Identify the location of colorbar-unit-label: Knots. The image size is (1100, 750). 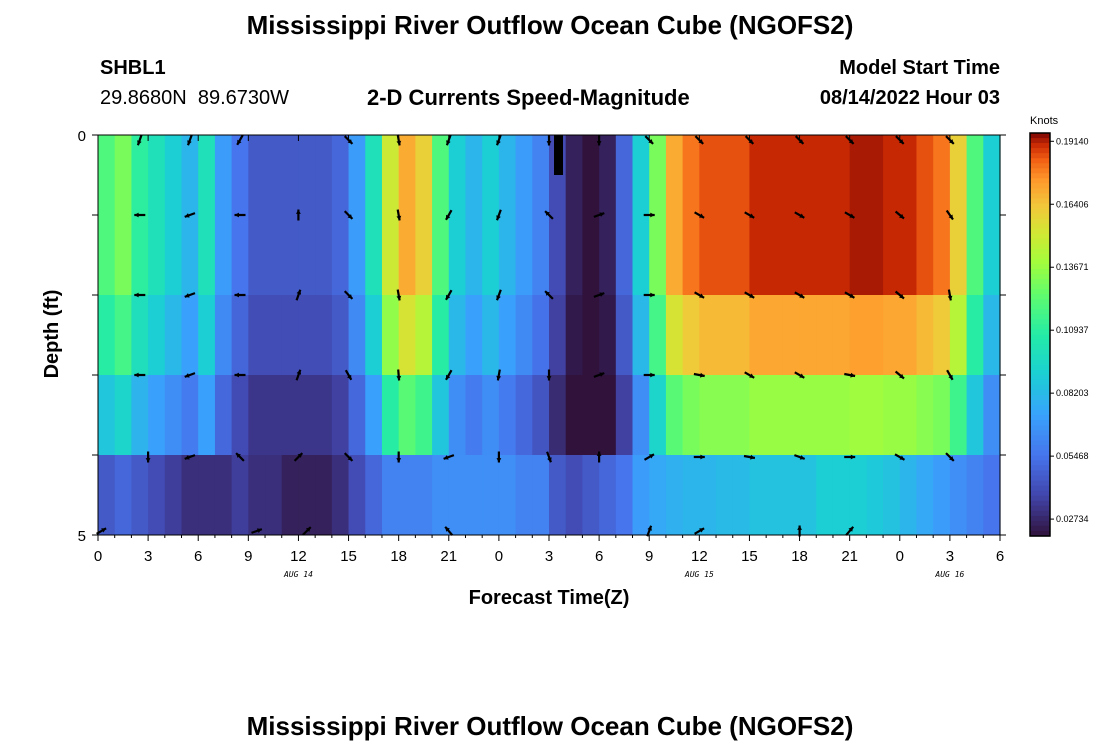
(1044, 121).